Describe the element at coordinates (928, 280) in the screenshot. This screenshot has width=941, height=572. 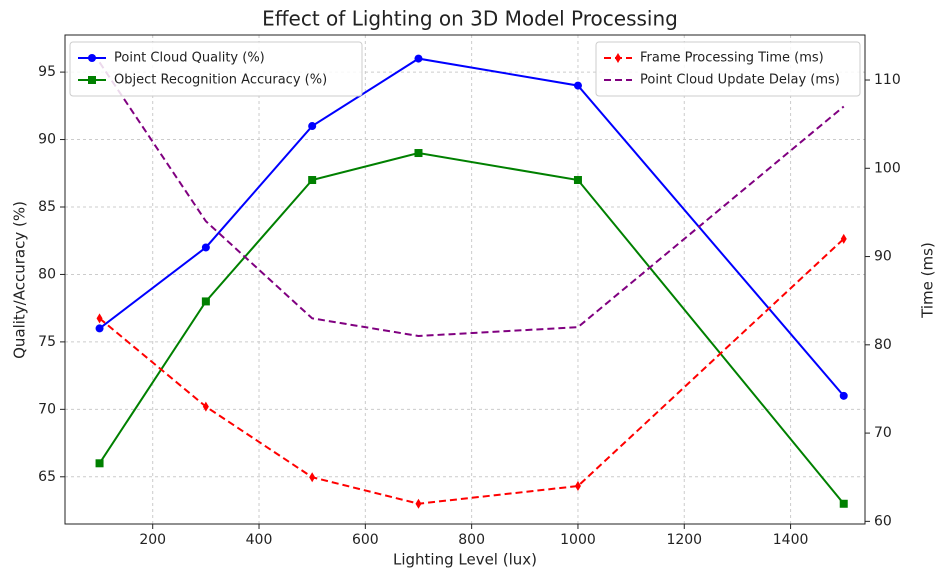
I see `y2-axis-label: Time (ms)` at that location.